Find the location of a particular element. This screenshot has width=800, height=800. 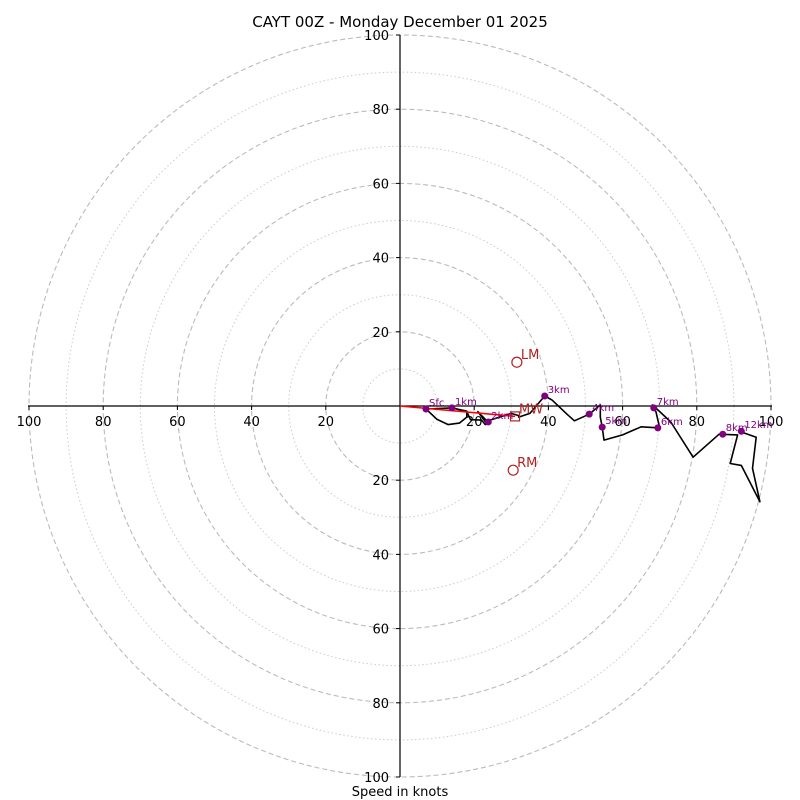

x-axis-label: Speed in knots is located at coordinates (400, 792).